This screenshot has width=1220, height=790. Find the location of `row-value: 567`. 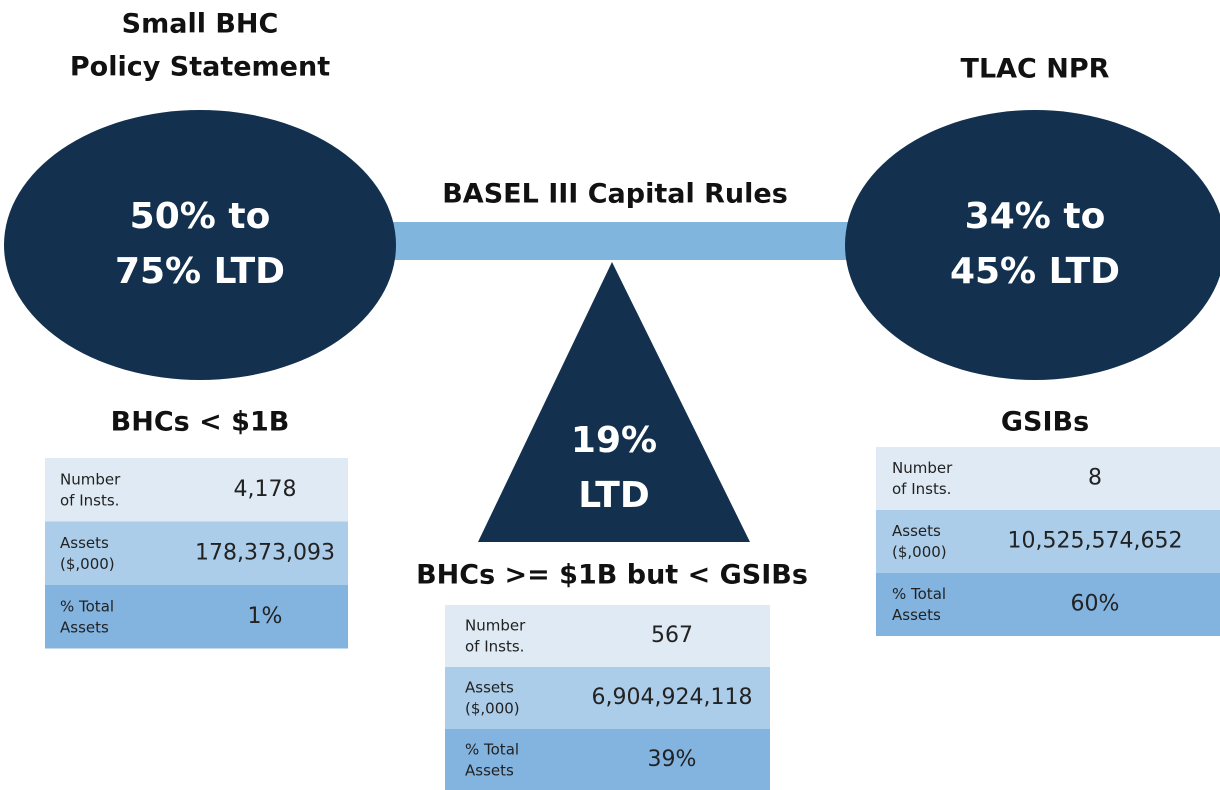

row-value: 567 is located at coordinates (672, 635).